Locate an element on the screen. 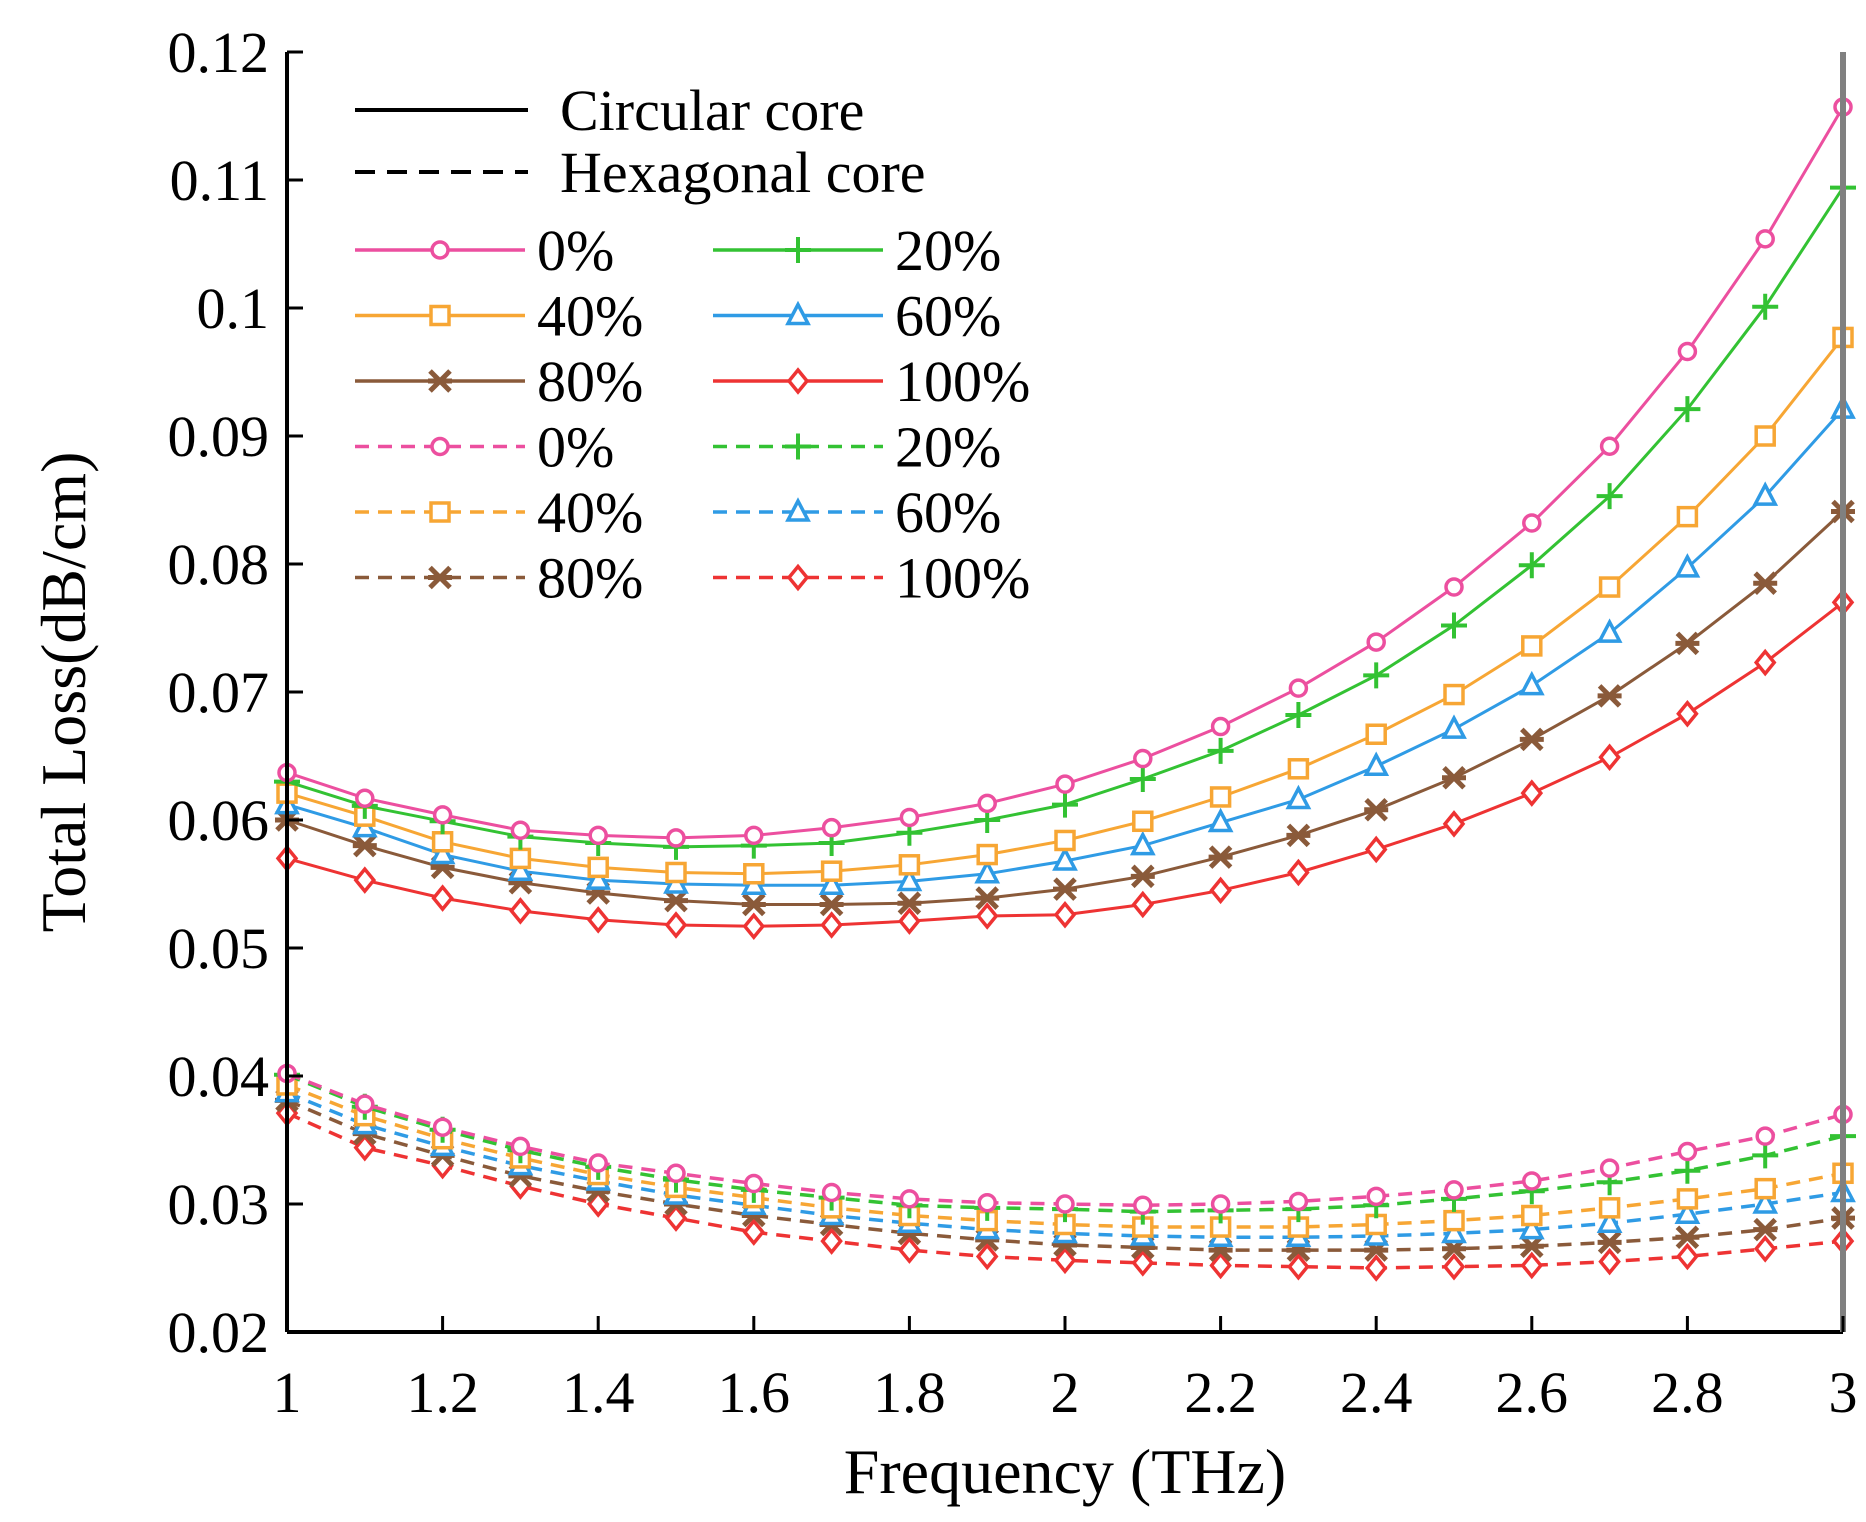 This screenshot has width=1866, height=1522. x-tick-label: 1.6 is located at coordinates (754, 1392).